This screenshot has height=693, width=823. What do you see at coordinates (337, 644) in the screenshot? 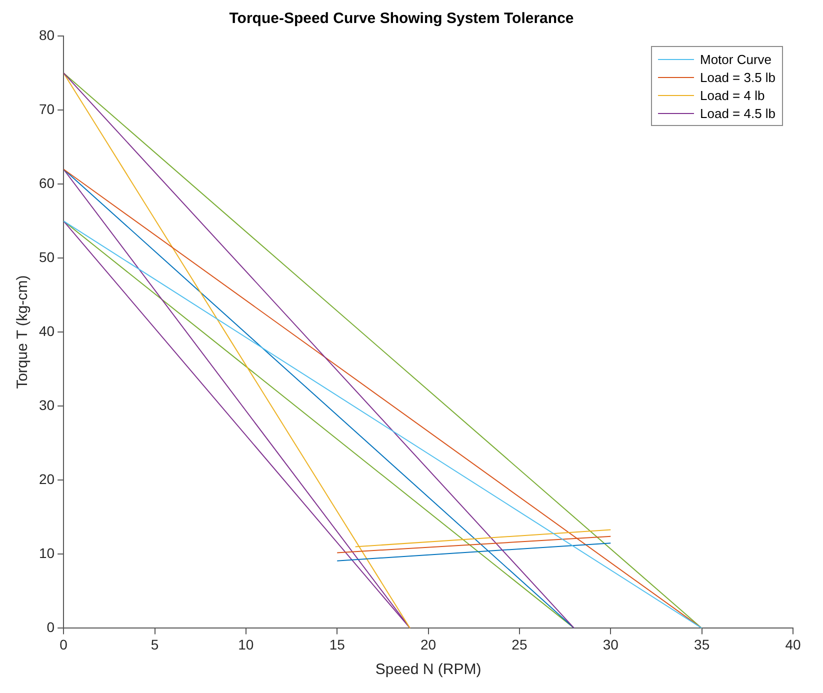
I see `x-tick-label: 15` at bounding box center [337, 644].